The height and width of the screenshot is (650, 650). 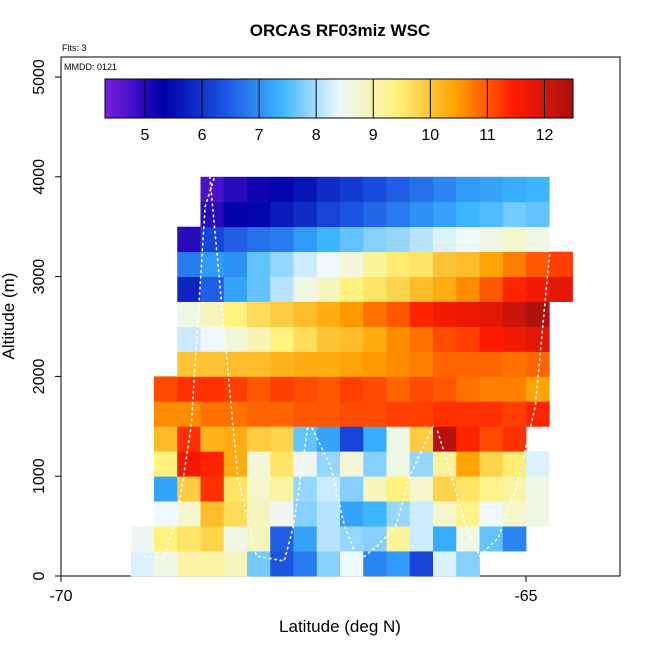 I want to click on x-axis-title: Latitude (deg N), so click(x=340, y=626).